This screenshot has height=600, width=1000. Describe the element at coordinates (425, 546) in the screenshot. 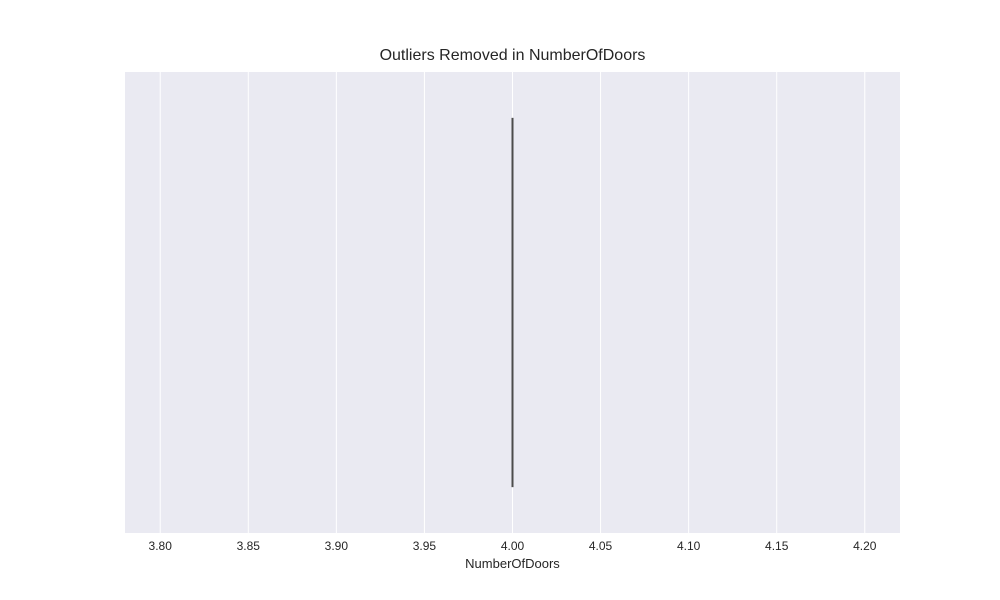

I see `x-tick-label: 3.95` at that location.